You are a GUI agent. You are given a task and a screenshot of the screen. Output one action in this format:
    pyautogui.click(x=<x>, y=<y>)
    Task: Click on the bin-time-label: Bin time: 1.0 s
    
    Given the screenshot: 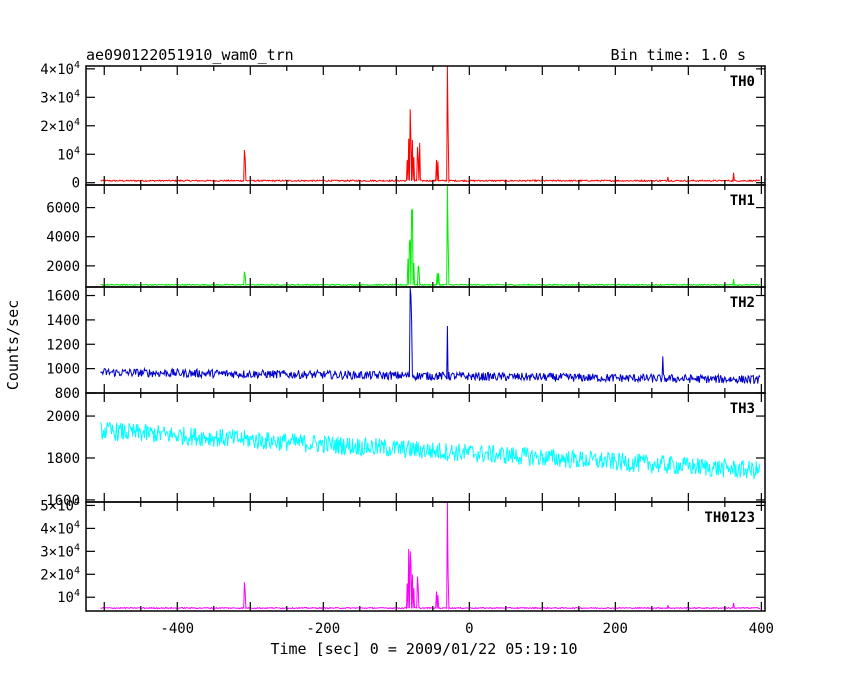 What is the action you would take?
    pyautogui.click(x=678, y=55)
    